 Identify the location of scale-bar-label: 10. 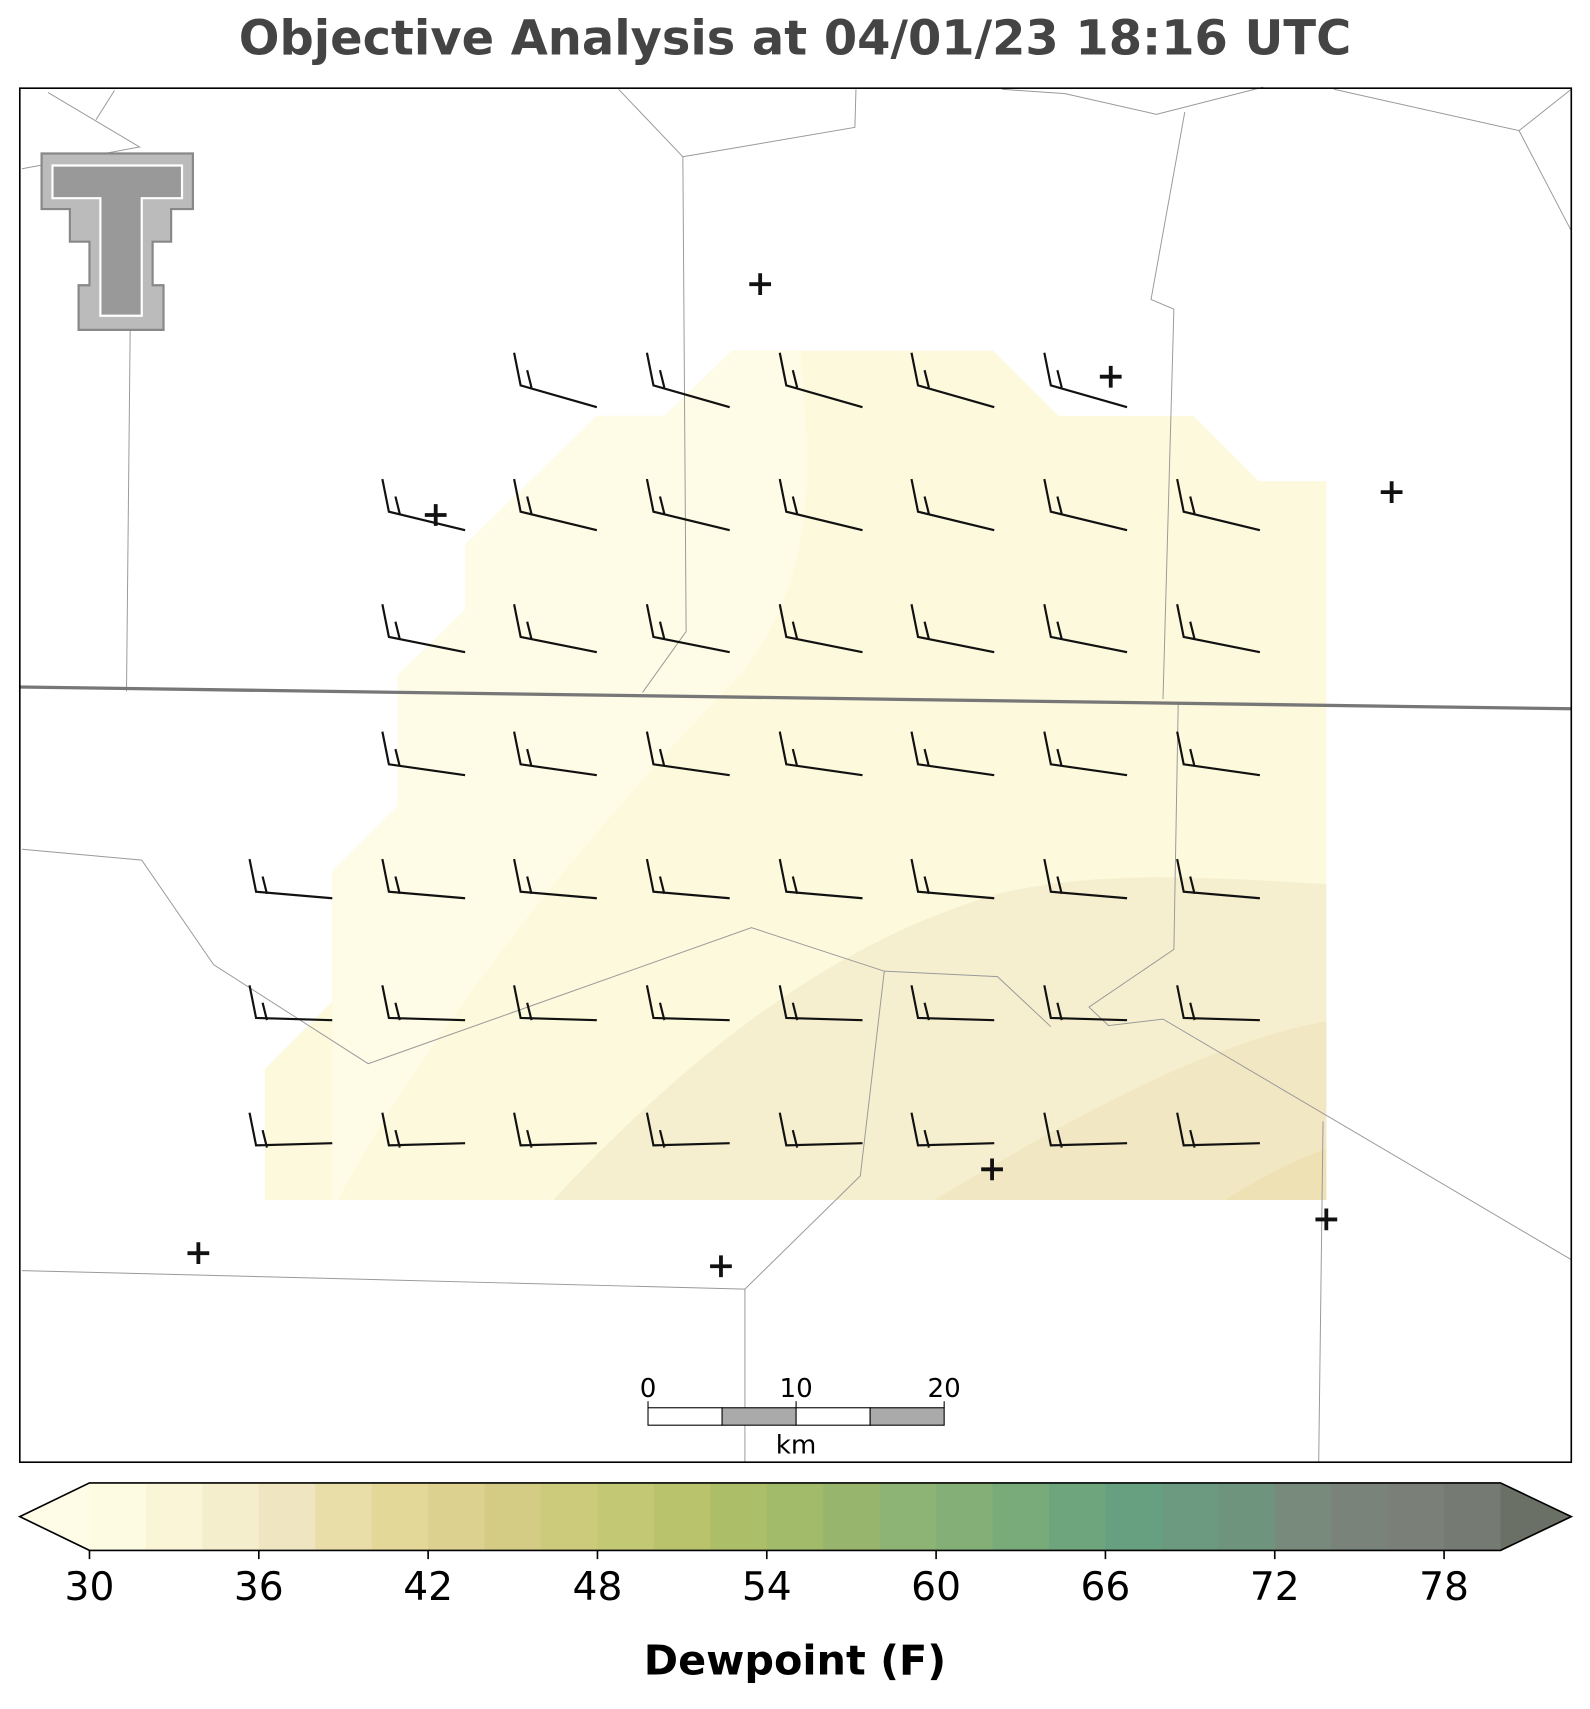
(795, 1389).